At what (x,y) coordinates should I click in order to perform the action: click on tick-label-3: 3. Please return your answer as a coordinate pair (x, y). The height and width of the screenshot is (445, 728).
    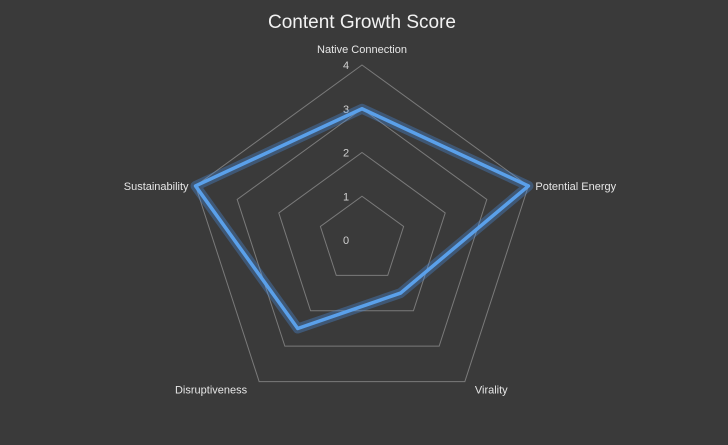
    Looking at the image, I should click on (346, 110).